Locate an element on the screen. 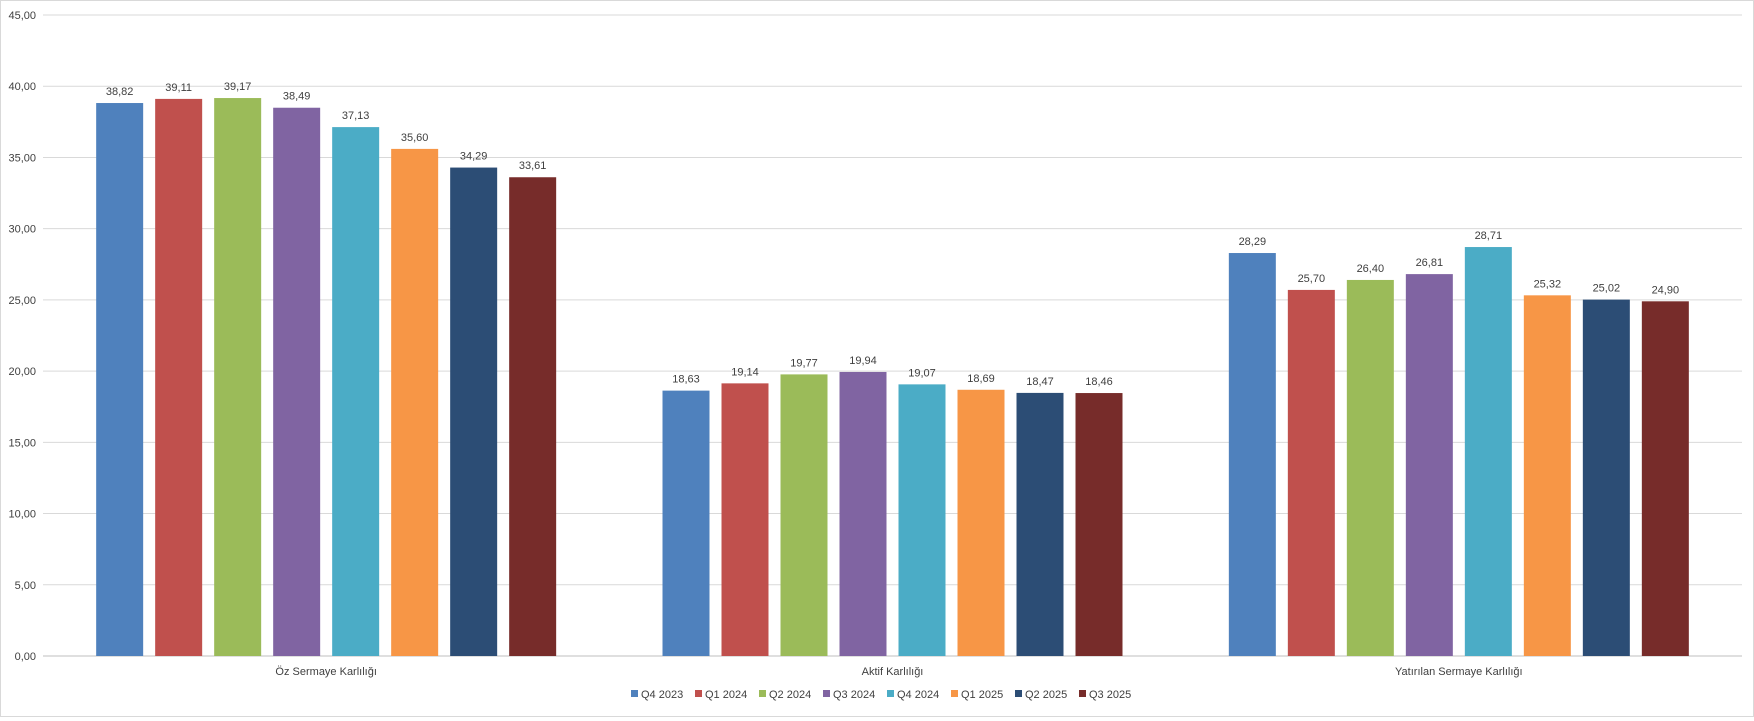  y-tick-label: 15,00 is located at coordinates (22, 443).